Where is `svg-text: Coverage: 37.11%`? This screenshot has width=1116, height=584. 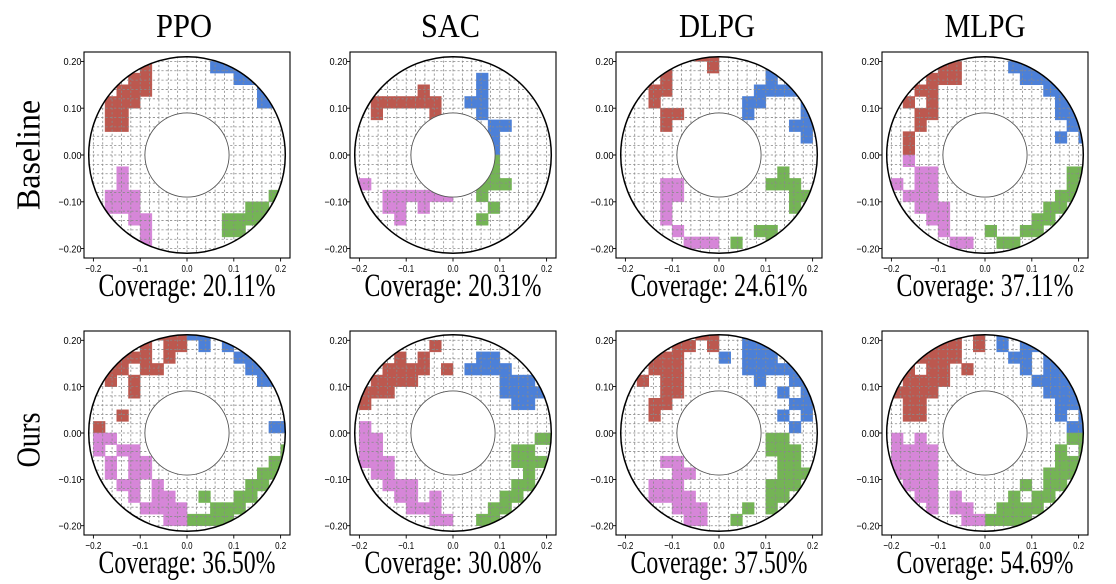 svg-text: Coverage: 37.11% is located at coordinates (985, 286).